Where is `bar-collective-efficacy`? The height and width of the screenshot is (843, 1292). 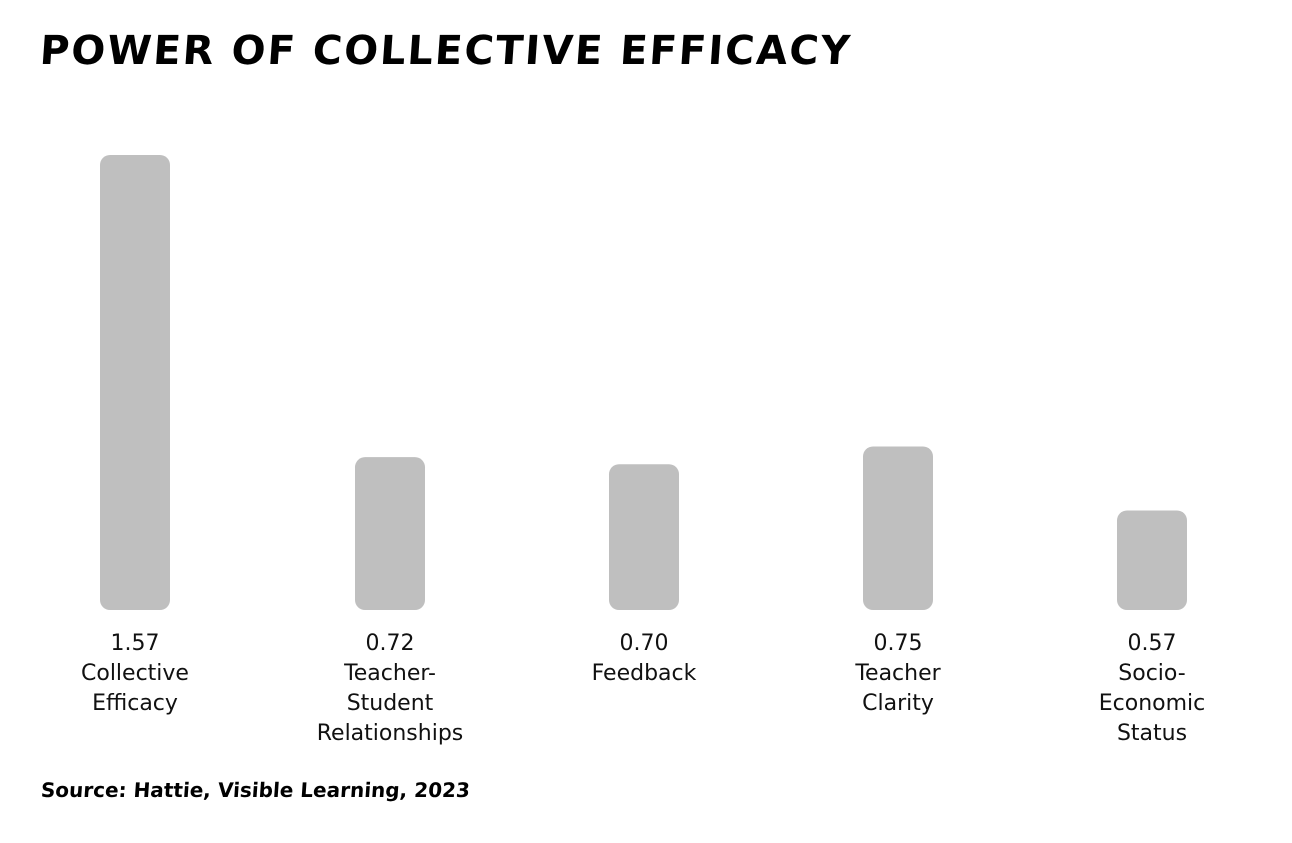
bar-collective-efficacy is located at coordinates (135, 382).